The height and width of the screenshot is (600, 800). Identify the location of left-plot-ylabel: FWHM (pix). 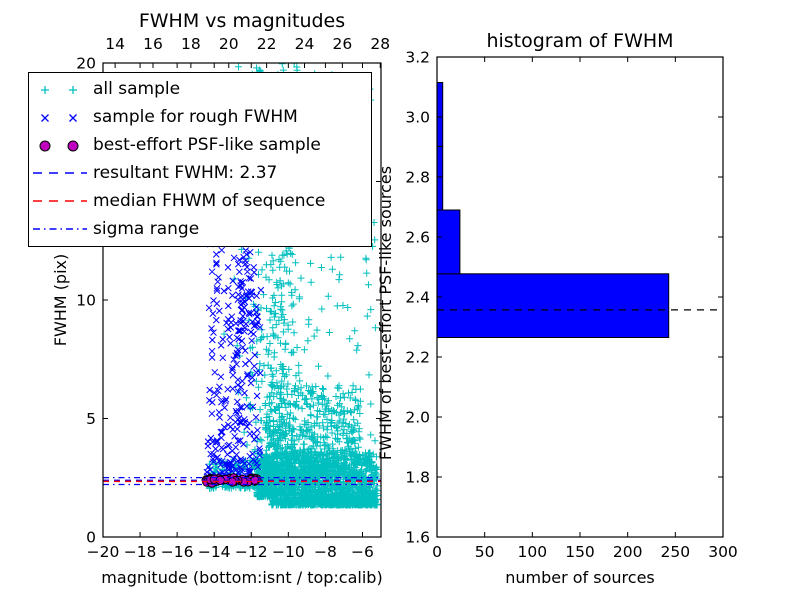
(60, 300).